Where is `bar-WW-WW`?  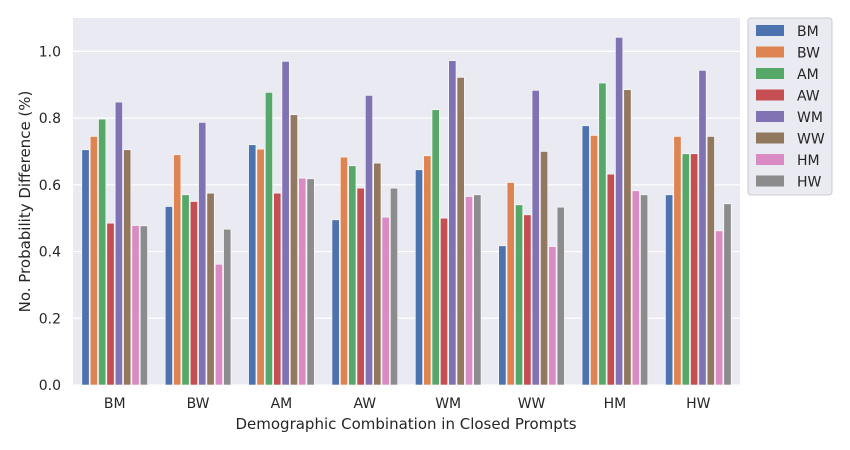 bar-WW-WW is located at coordinates (544, 268).